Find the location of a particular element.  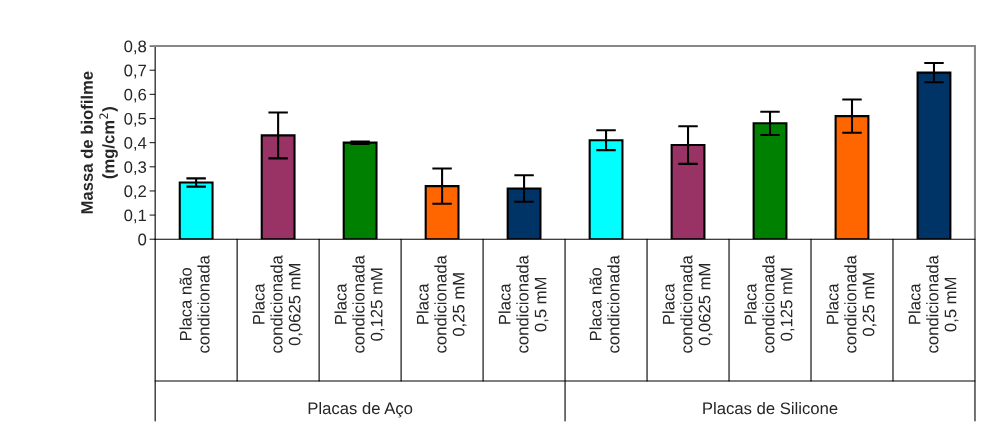

y-tick-label: 0,1 is located at coordinates (135, 216).